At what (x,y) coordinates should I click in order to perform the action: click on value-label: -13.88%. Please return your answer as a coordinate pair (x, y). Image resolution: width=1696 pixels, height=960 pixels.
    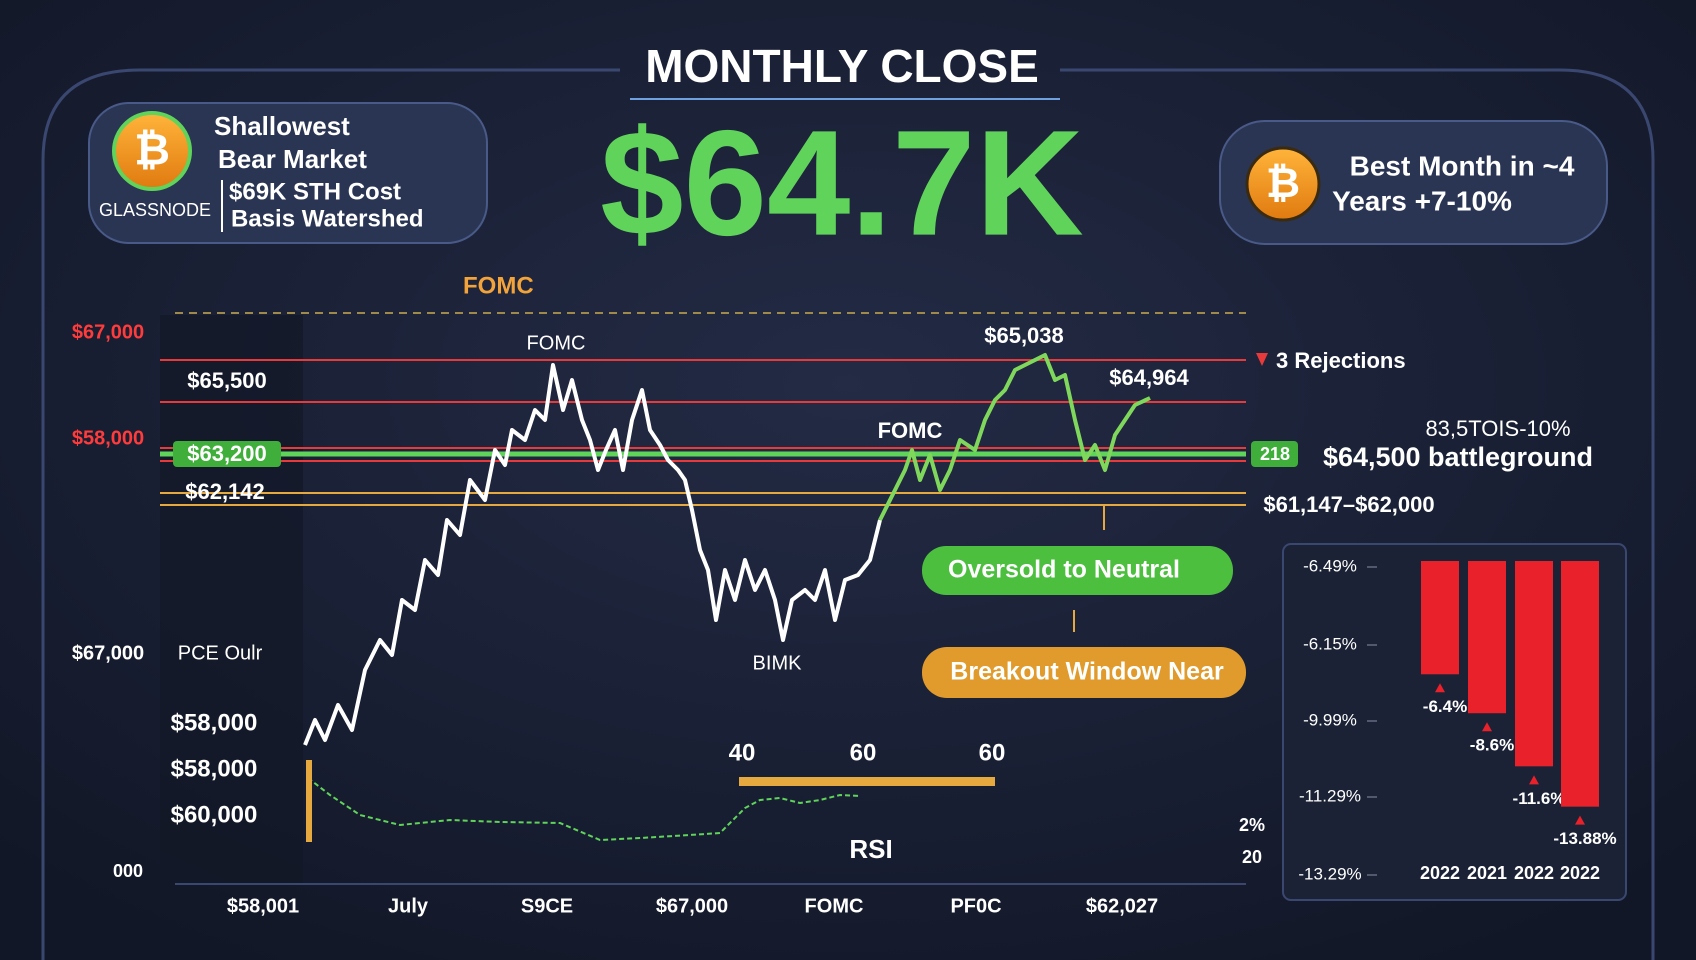
    Looking at the image, I should click on (1584, 838).